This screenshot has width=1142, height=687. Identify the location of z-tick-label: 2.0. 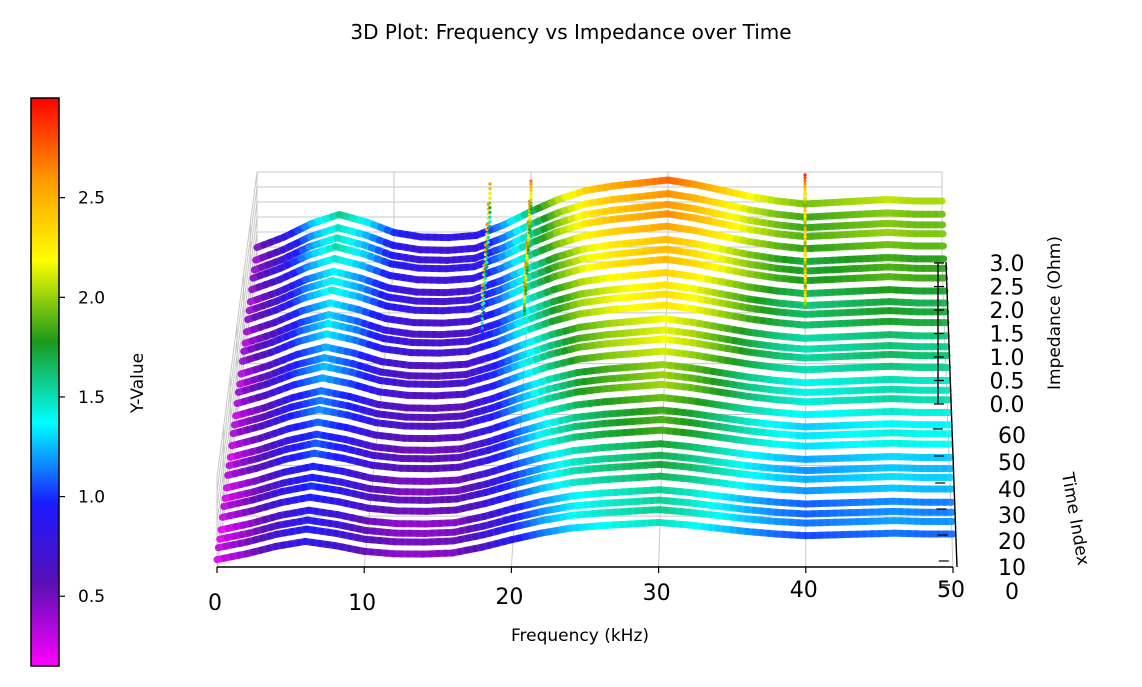
(1007, 311).